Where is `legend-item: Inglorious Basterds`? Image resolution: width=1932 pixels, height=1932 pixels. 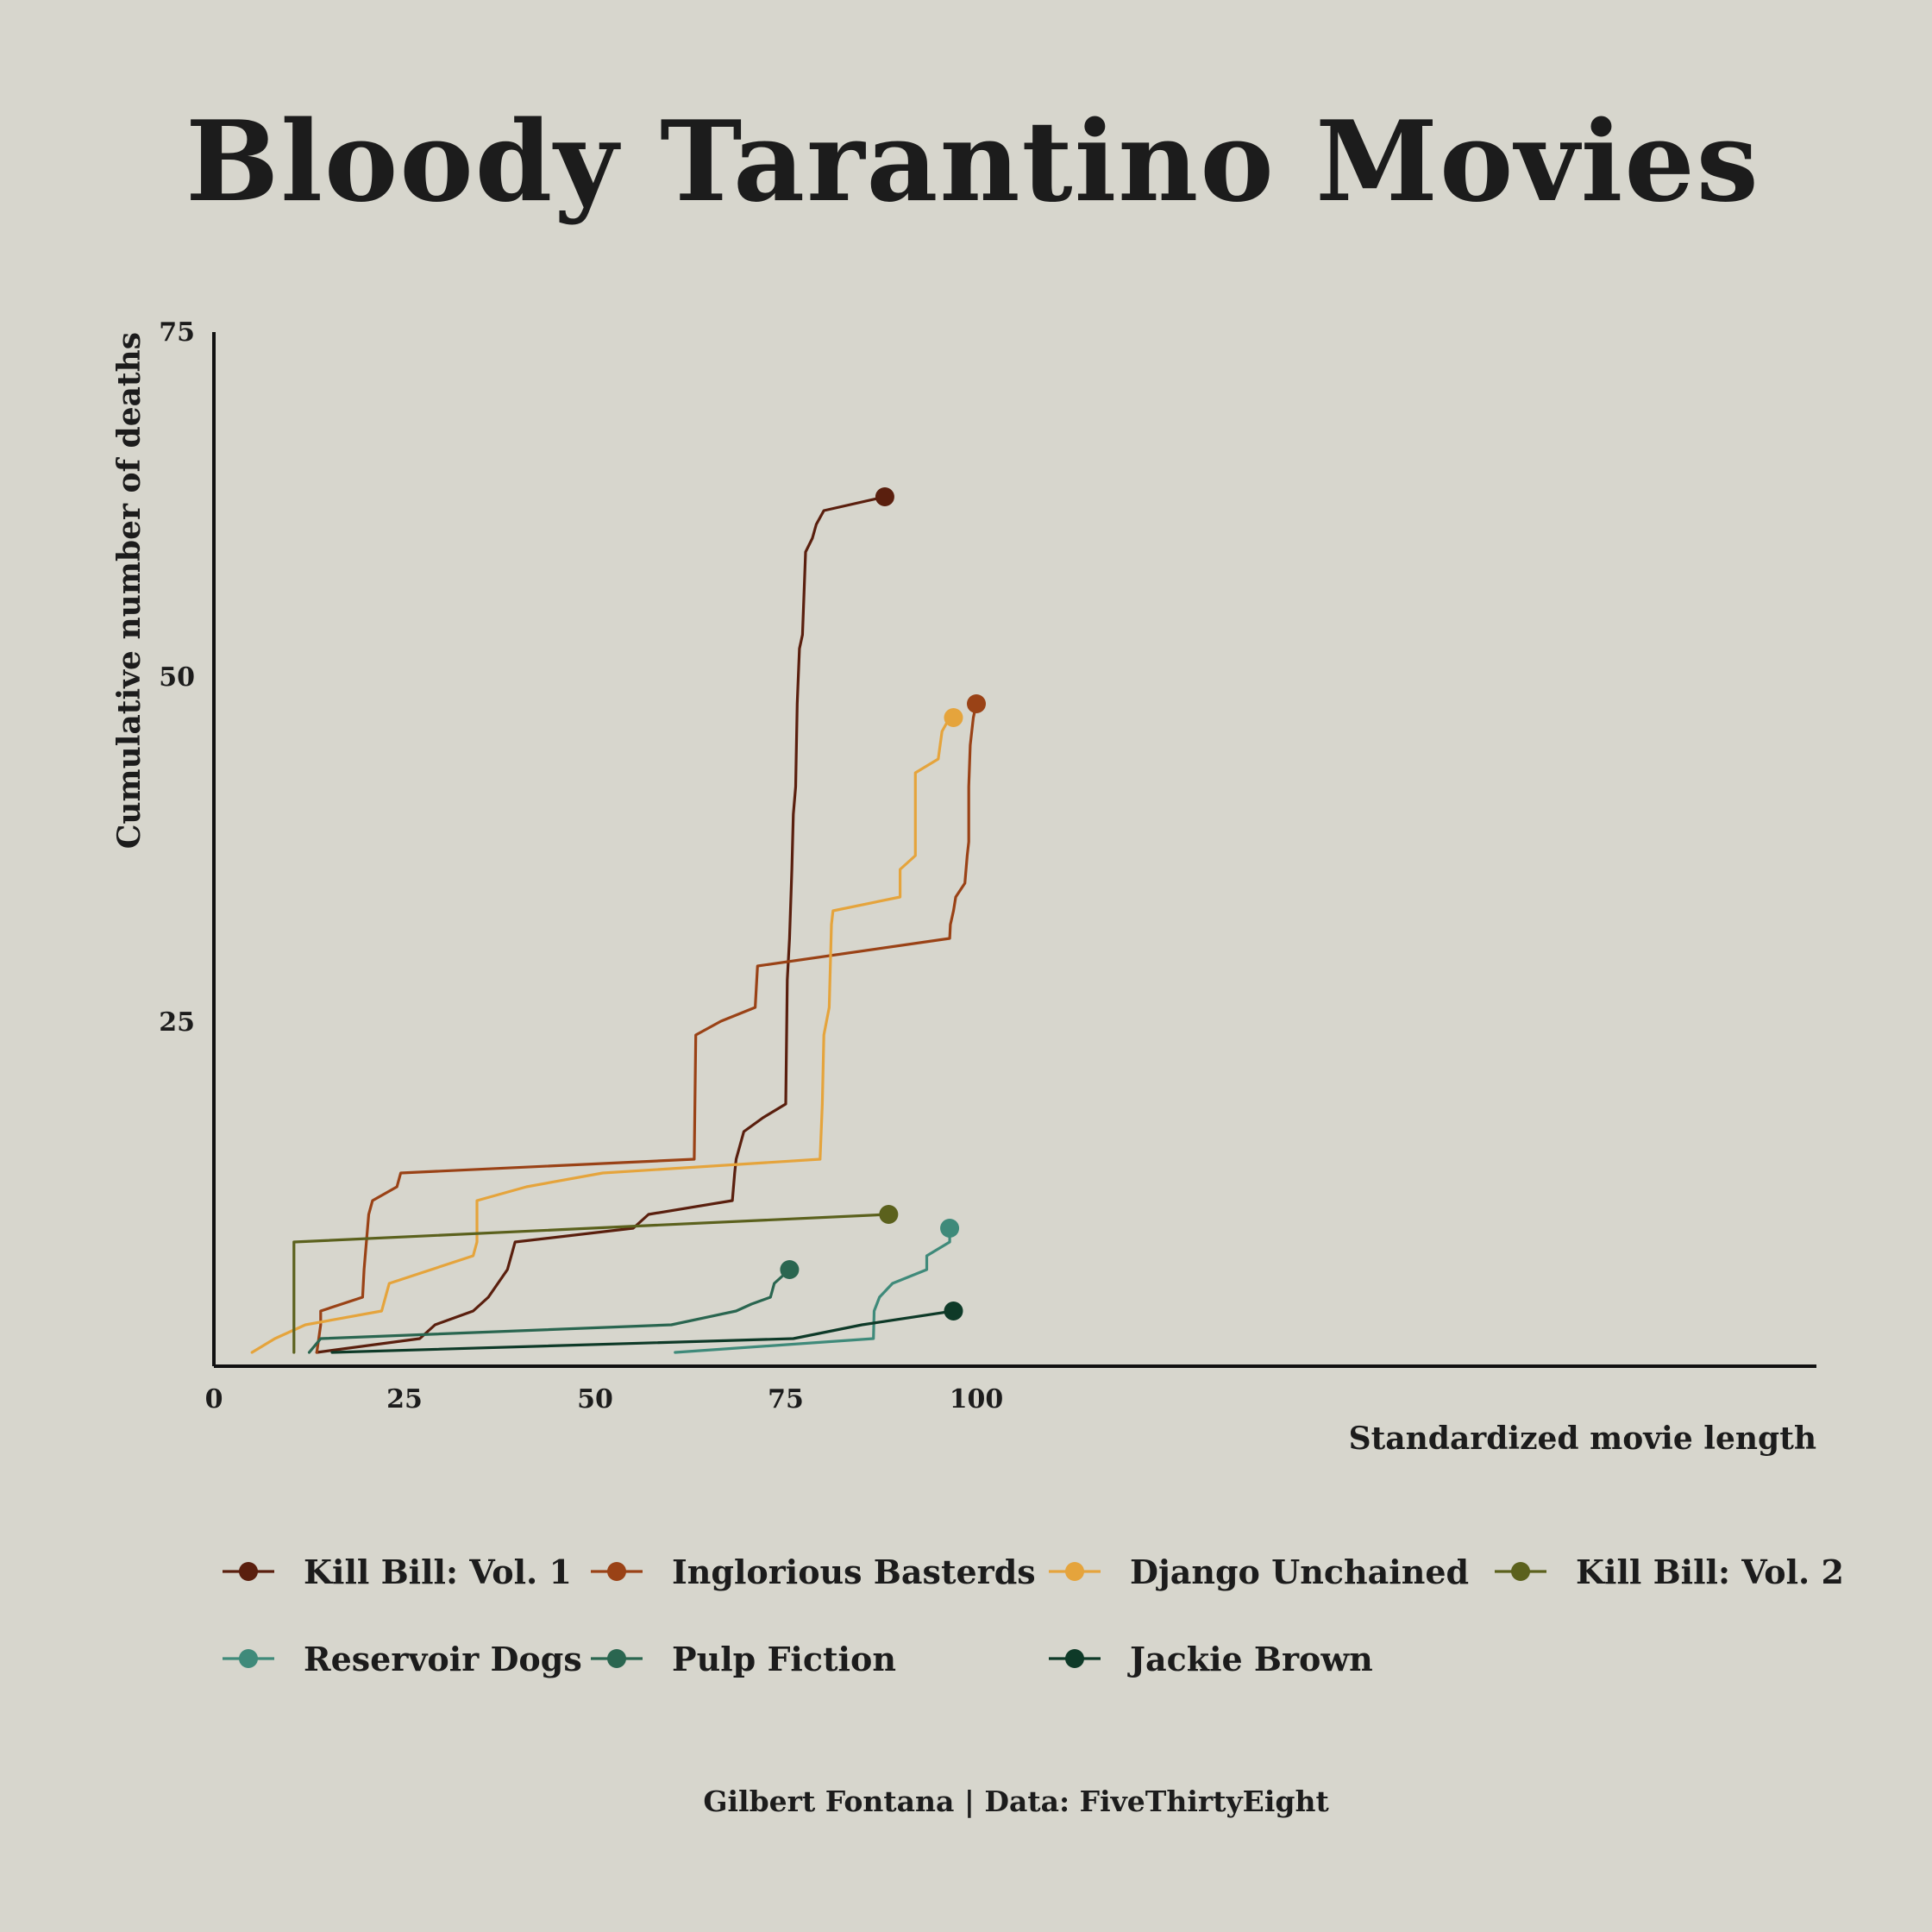 legend-item: Inglorious Basterds is located at coordinates (814, 1572).